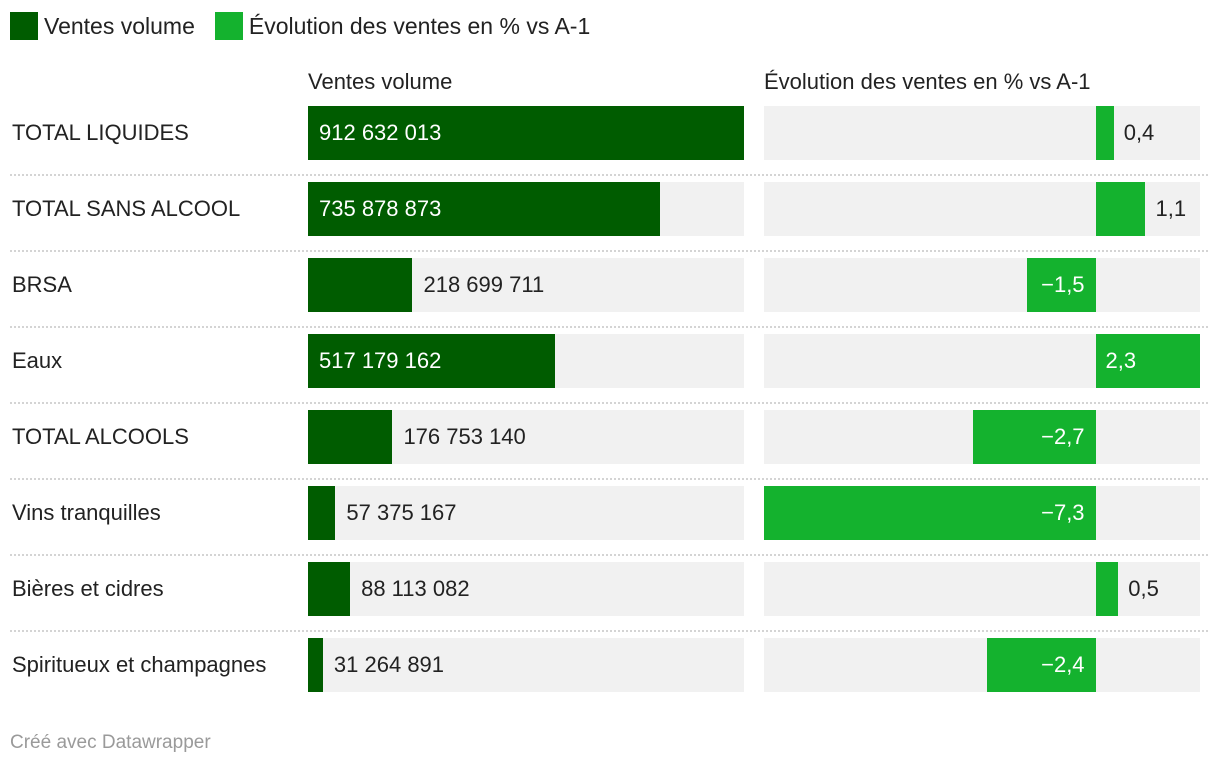 This screenshot has width=1220, height=770. I want to click on volume-track: 31 264 891, so click(526, 665).